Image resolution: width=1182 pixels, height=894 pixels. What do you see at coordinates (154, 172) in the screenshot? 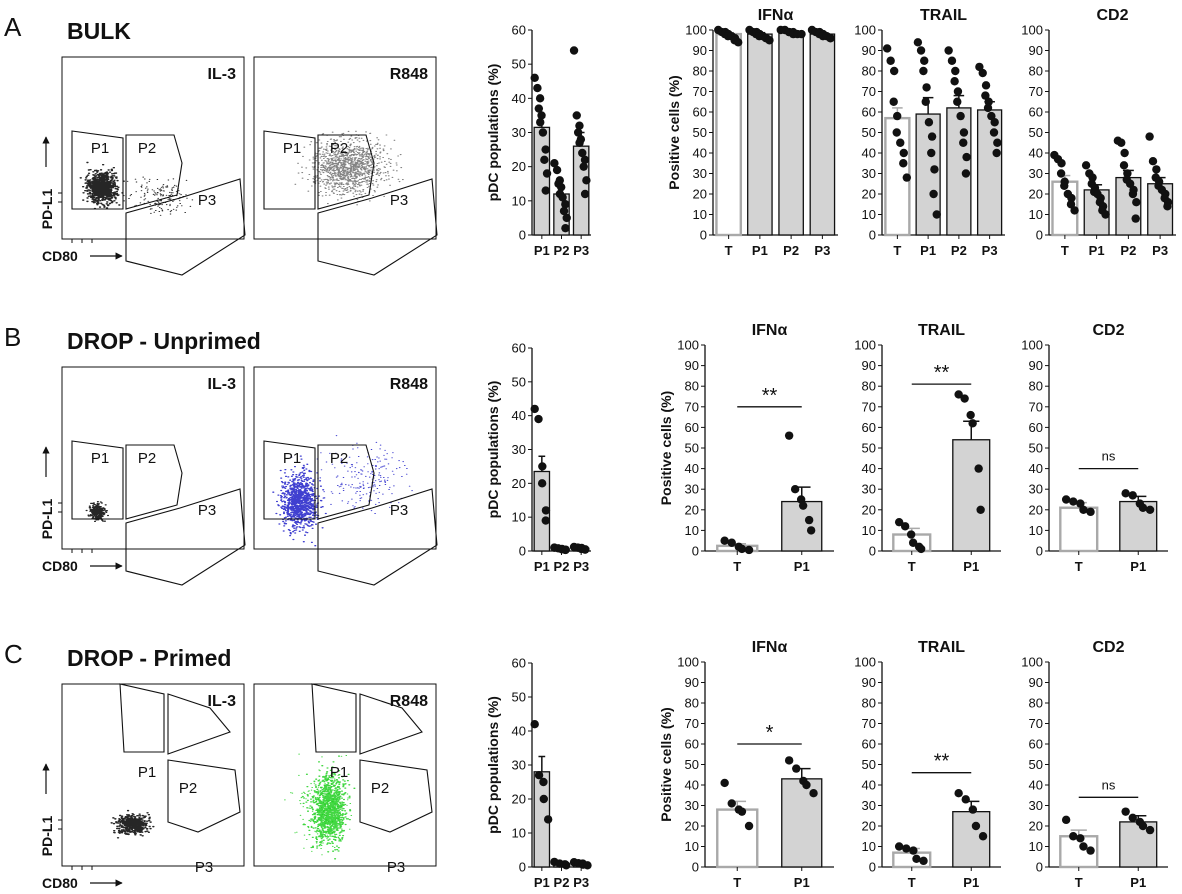
I see `gate-p2` at bounding box center [154, 172].